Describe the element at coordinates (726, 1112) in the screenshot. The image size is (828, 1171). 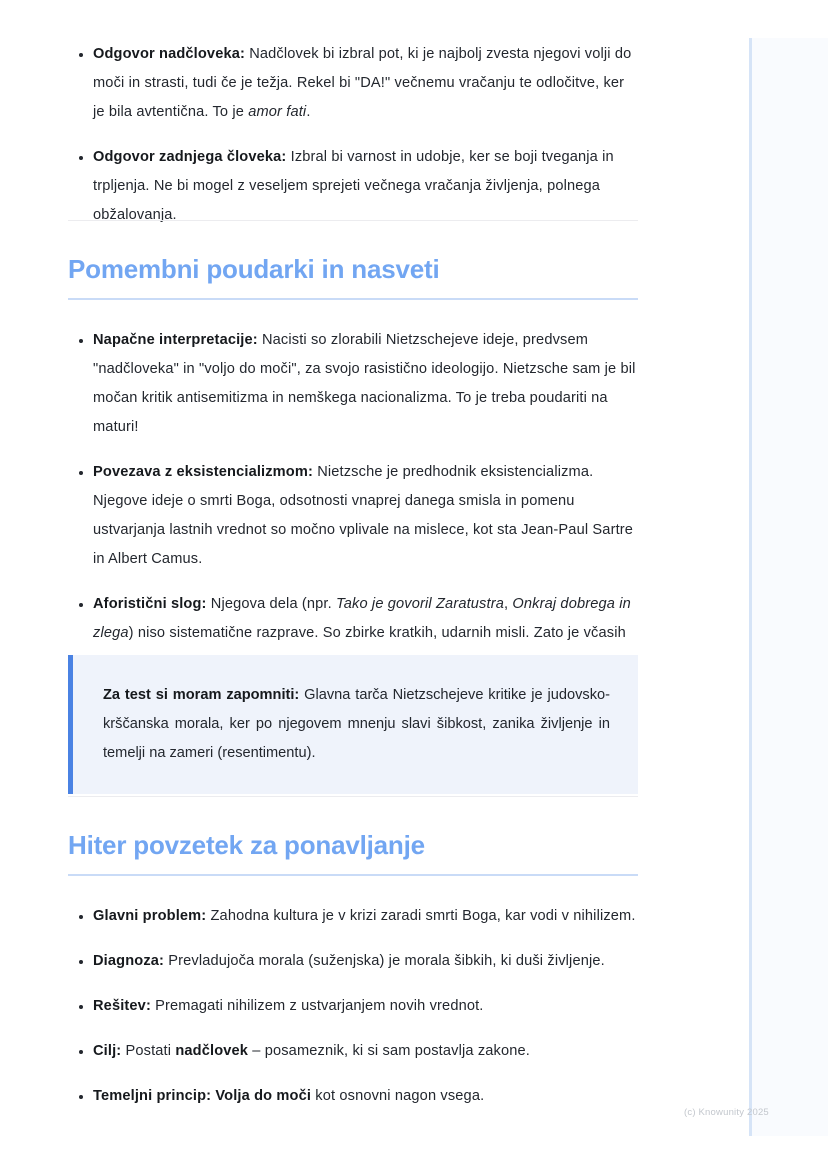
I see `copyright-watermark: (c) Knowunity 2025` at that location.